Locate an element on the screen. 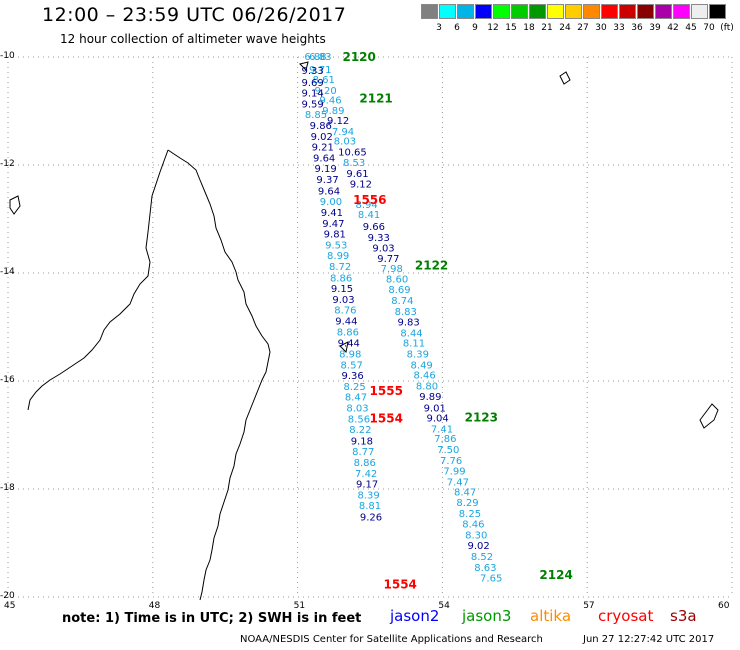 This screenshot has height=650, width=740. wave-height-label: 9.17 is located at coordinates (367, 485).